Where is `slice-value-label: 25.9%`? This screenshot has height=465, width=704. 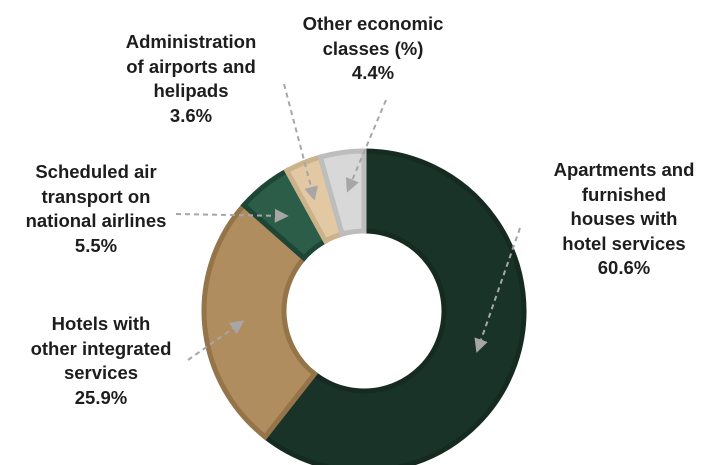 slice-value-label: 25.9% is located at coordinates (101, 397).